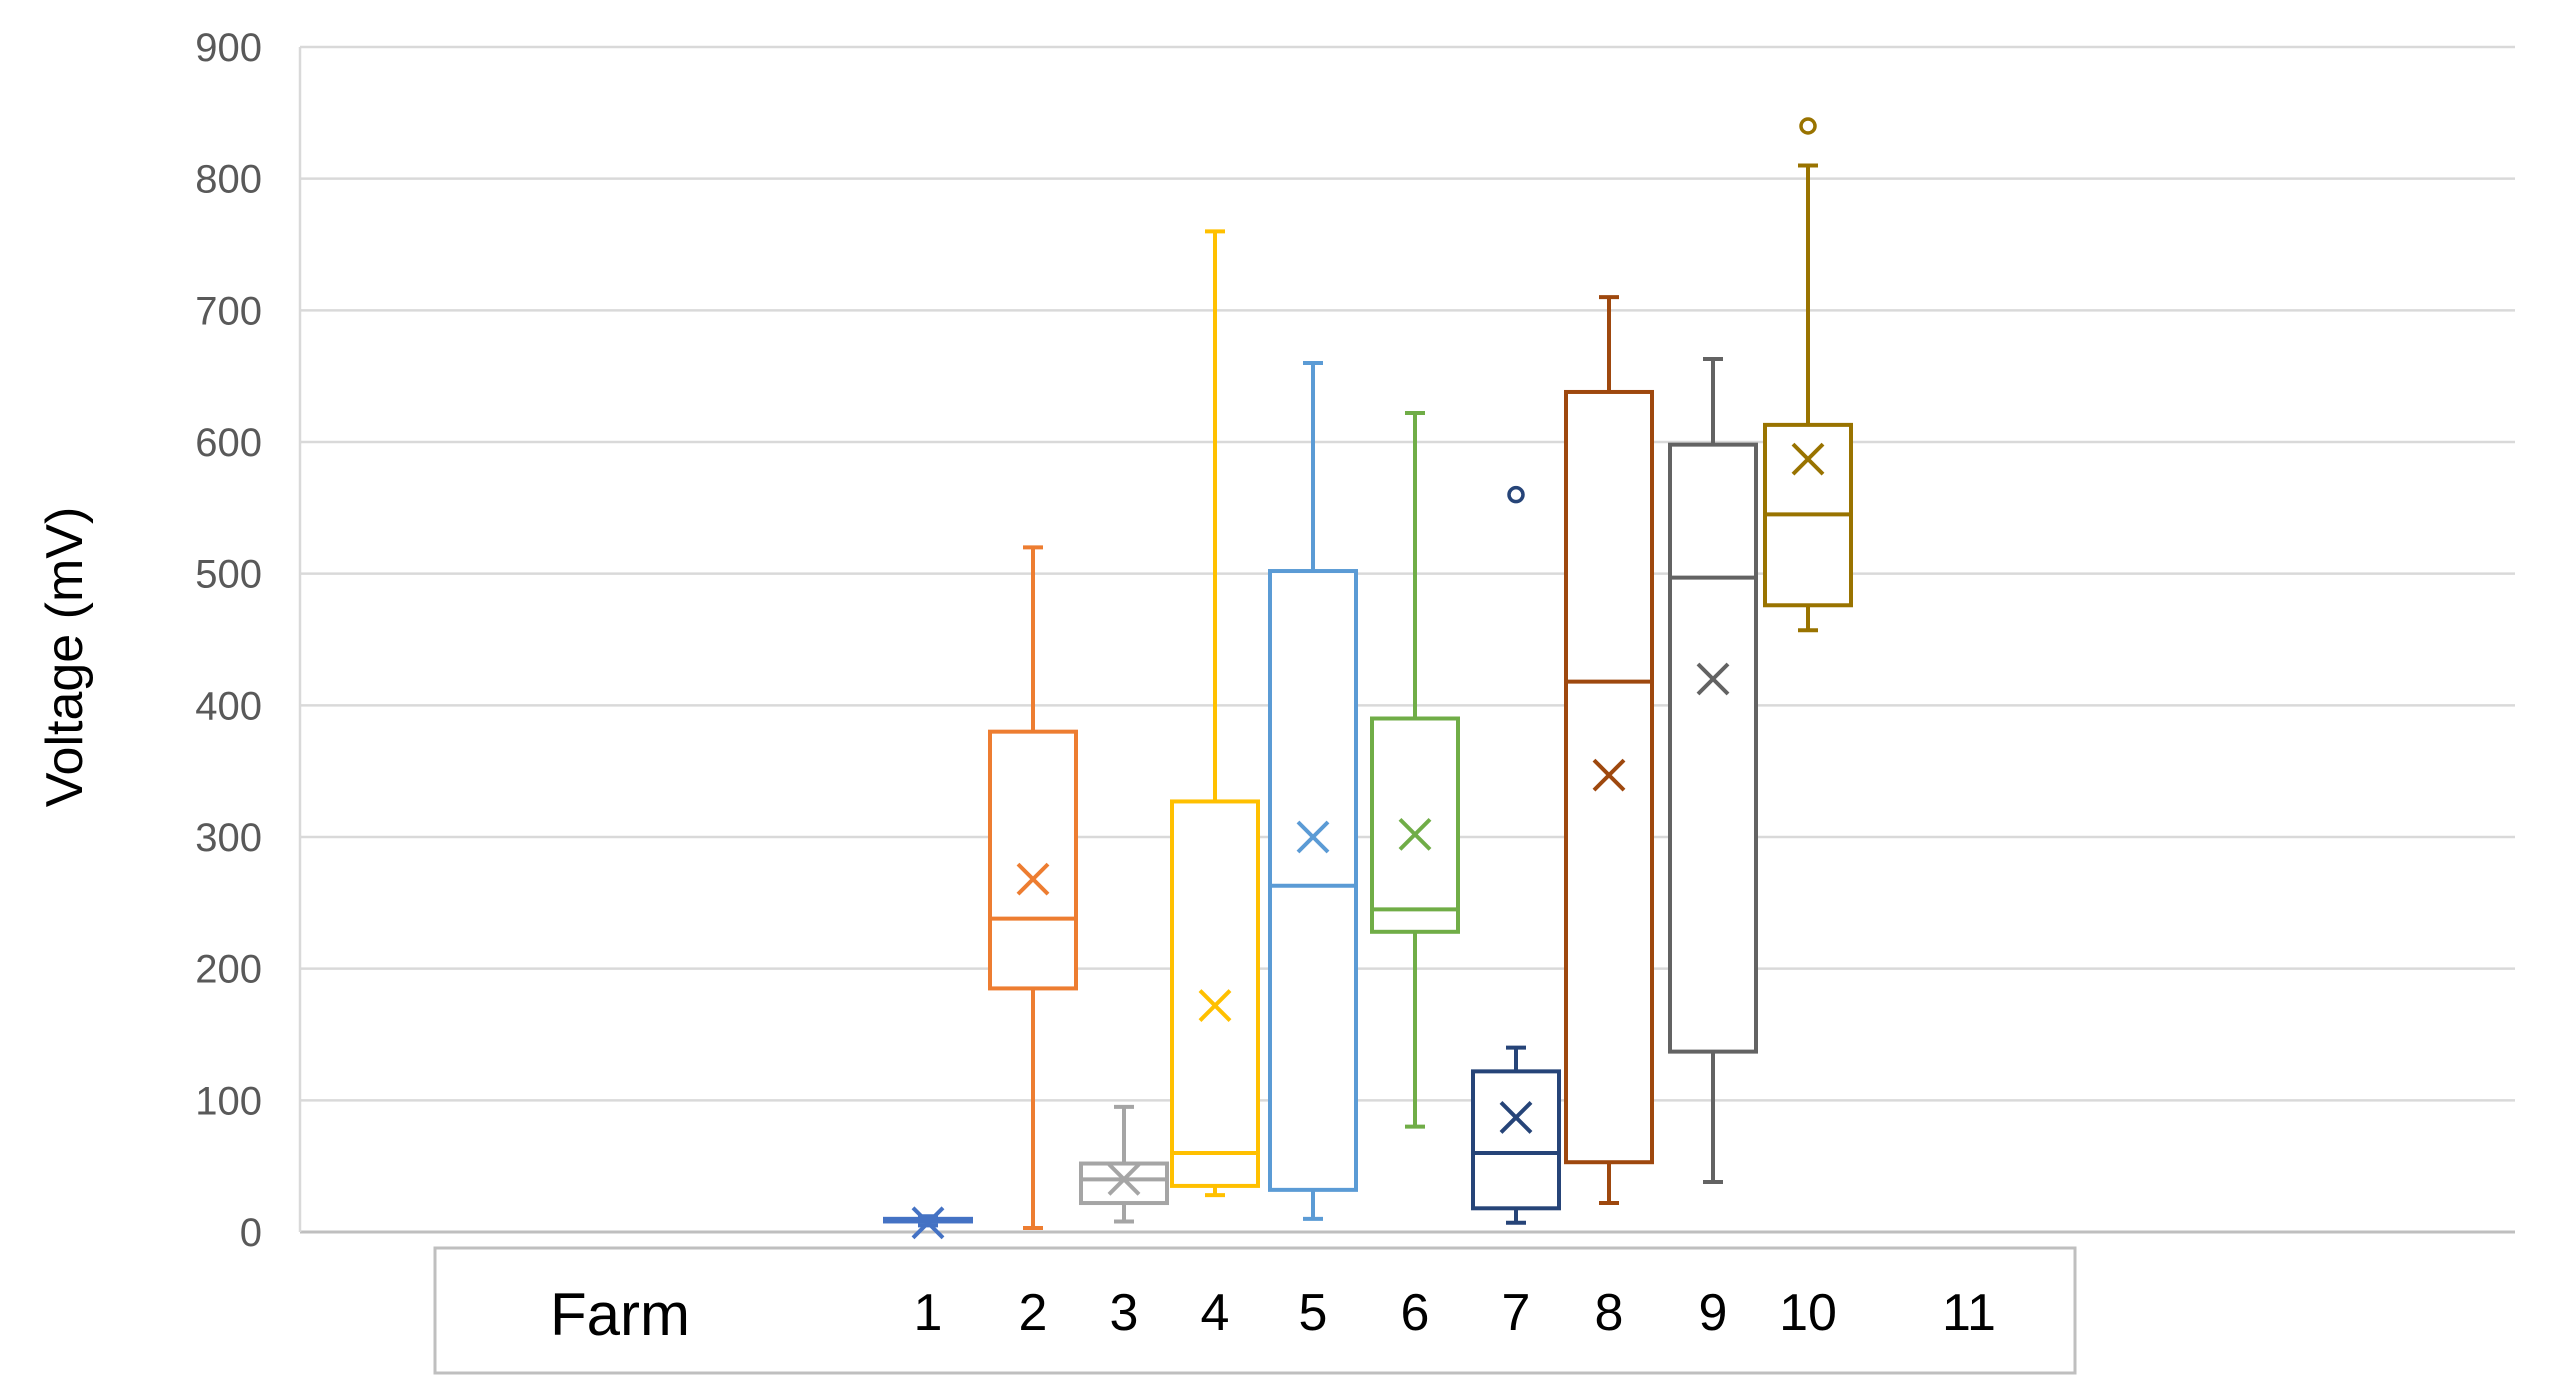  What do you see at coordinates (1415, 1313) in the screenshot?
I see `x-category-label-6: 6` at bounding box center [1415, 1313].